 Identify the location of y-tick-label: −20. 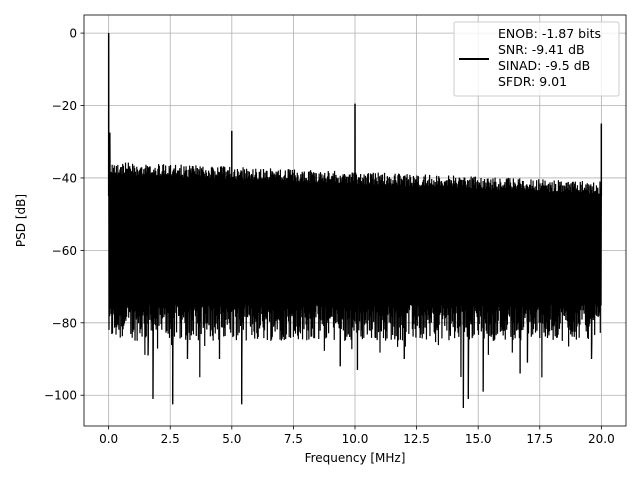
(64, 106).